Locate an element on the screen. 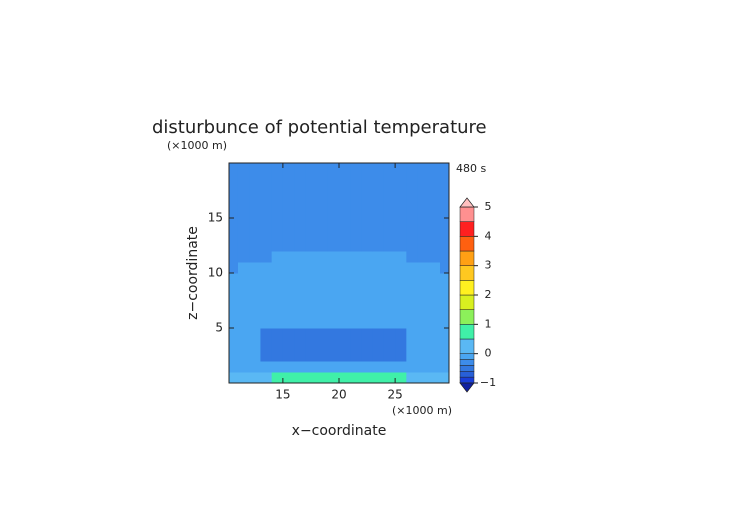 Image resolution: width=752 pixels, height=532 pixels. colorbar-tick-label: 0 is located at coordinates (488, 353).